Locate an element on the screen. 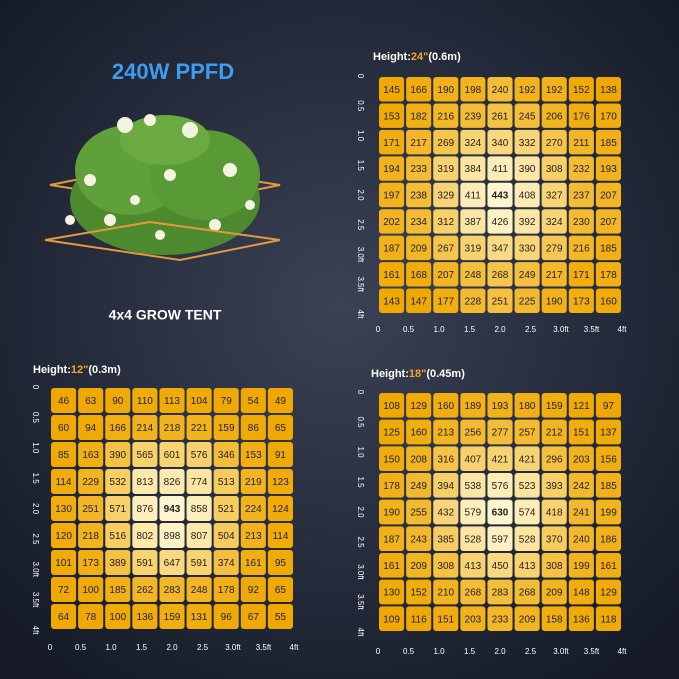 Image resolution: width=679 pixels, height=679 pixels. ppfd-value: 319 is located at coordinates (473, 249).